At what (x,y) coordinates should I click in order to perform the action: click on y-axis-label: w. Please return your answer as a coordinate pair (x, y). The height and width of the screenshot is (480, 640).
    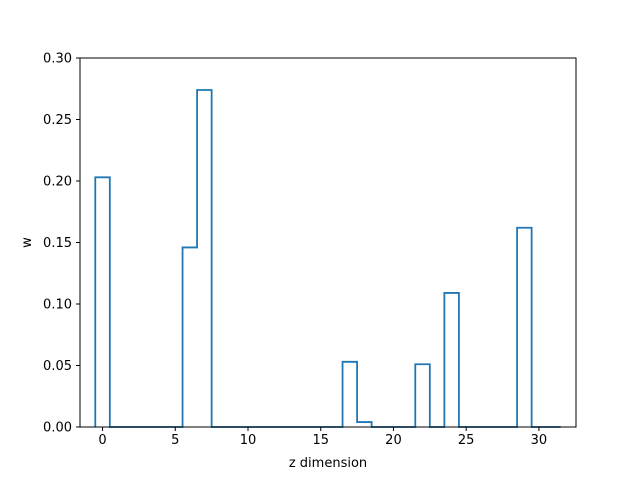
    Looking at the image, I should click on (27, 242).